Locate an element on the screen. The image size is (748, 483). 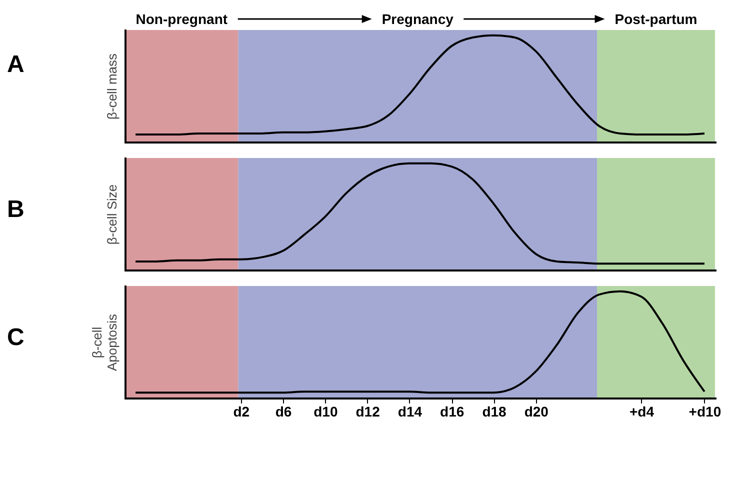
x-tick-label: d14 is located at coordinates (410, 412).